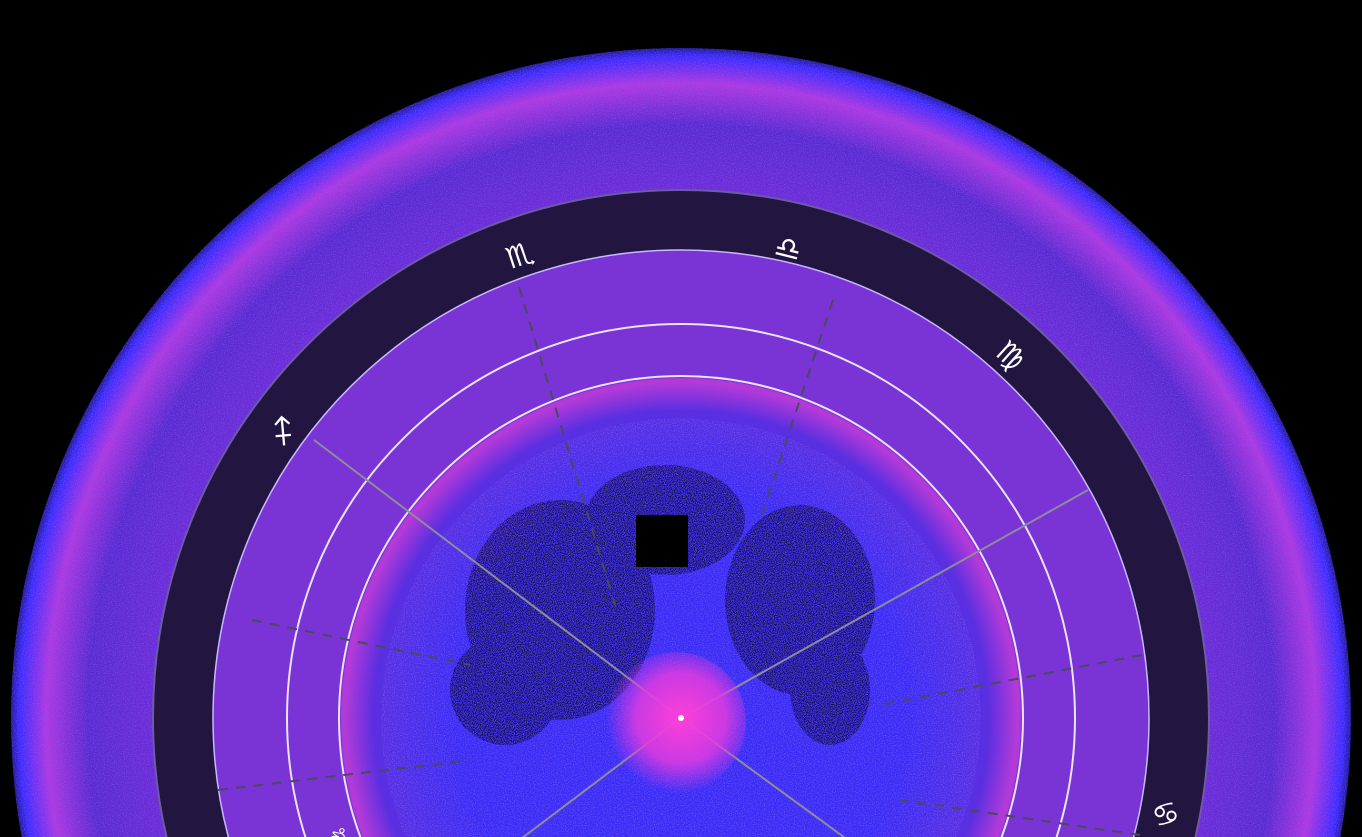 This screenshot has width=1362, height=837. Describe the element at coordinates (681, 718) in the screenshot. I see `center-point` at that location.